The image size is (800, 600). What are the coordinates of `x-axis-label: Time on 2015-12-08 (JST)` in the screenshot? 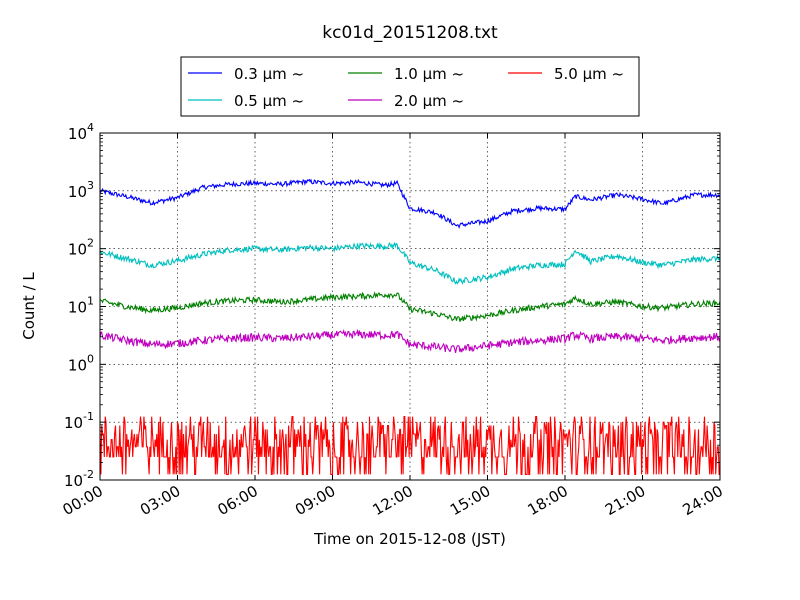 It's located at (409, 539).